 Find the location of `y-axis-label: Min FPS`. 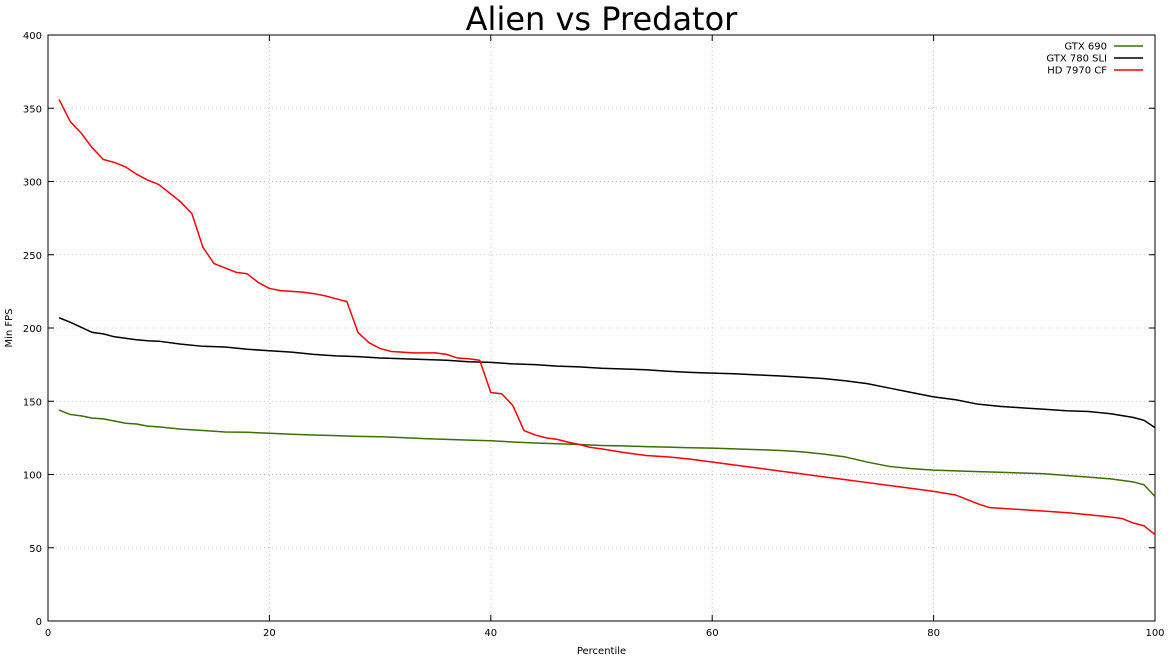

y-axis-label: Min FPS is located at coordinates (9, 327).